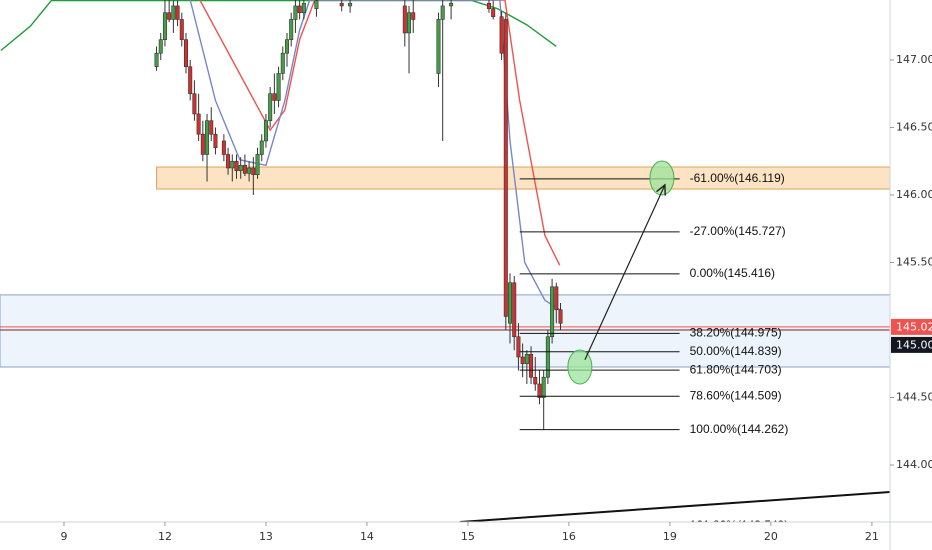  Describe the element at coordinates (736, 369) in the screenshot. I see `fib-label: 61.80%(144.703)` at that location.